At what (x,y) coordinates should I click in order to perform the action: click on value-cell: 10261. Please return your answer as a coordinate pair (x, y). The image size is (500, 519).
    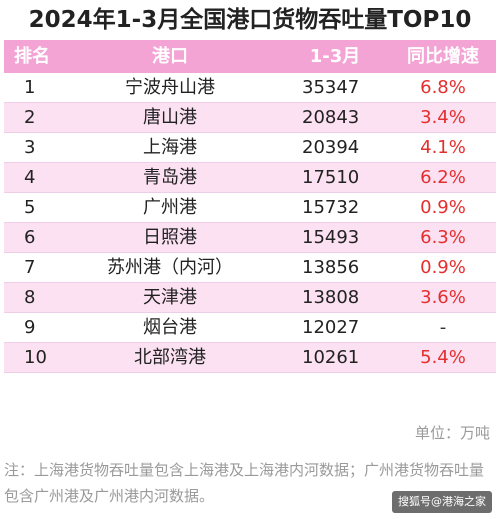
    Looking at the image, I should click on (331, 357).